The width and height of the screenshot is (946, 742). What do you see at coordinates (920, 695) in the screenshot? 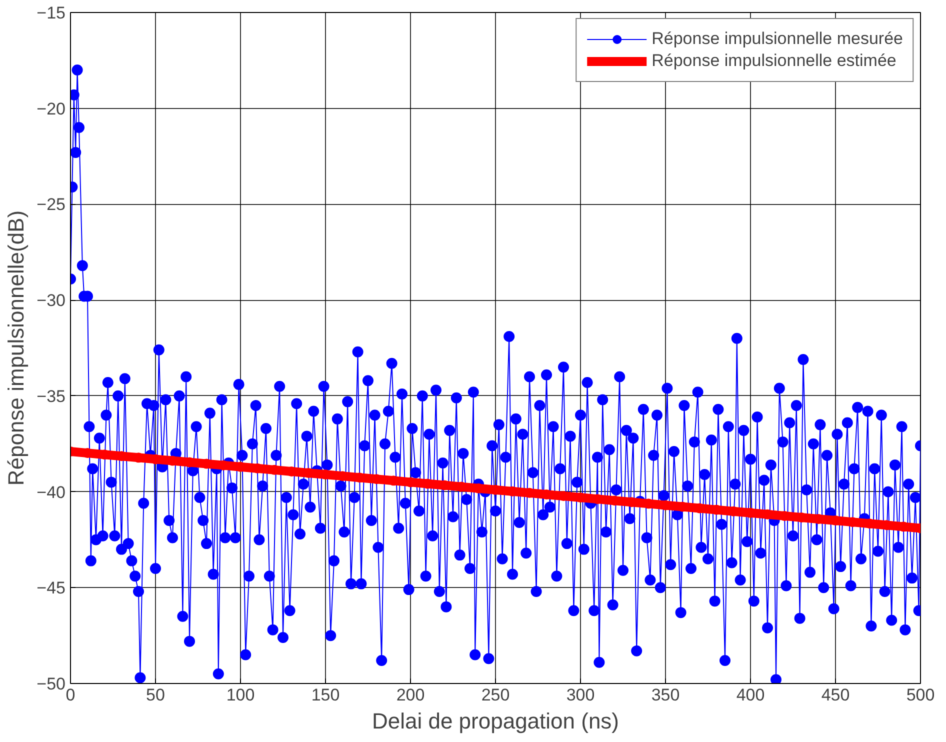
I see `x-tick-label: 500` at bounding box center [920, 695].